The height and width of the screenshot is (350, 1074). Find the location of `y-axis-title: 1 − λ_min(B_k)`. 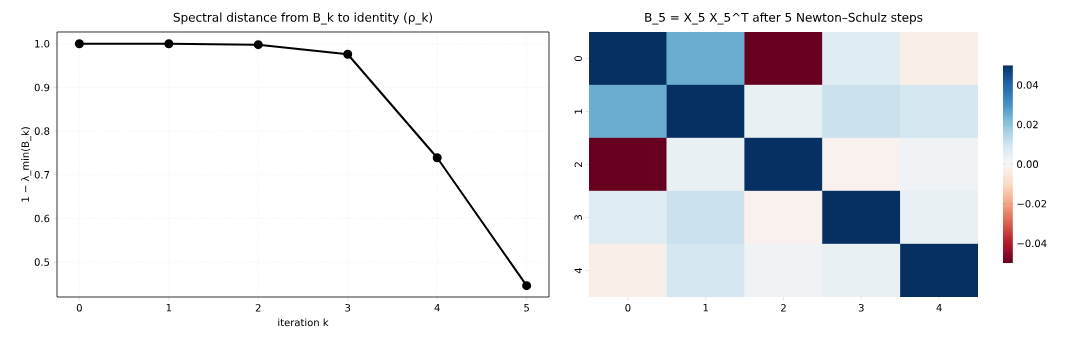

y-axis-title: 1 − λ_min(B_k) is located at coordinates (26, 164).